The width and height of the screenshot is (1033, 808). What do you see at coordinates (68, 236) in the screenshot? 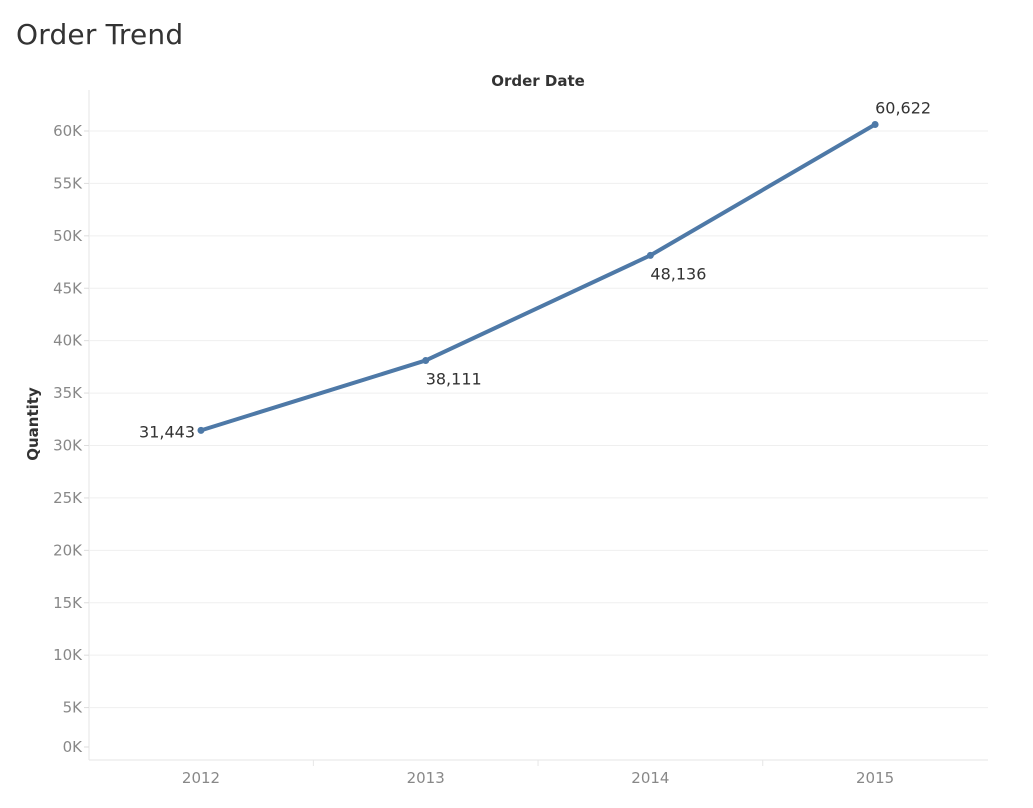
I see `y-tick-label: 50K` at bounding box center [68, 236].